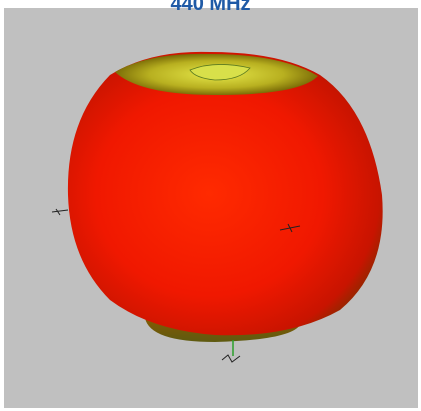 The width and height of the screenshot is (421, 411). I want to click on title: 440 MHz, so click(210, 7).